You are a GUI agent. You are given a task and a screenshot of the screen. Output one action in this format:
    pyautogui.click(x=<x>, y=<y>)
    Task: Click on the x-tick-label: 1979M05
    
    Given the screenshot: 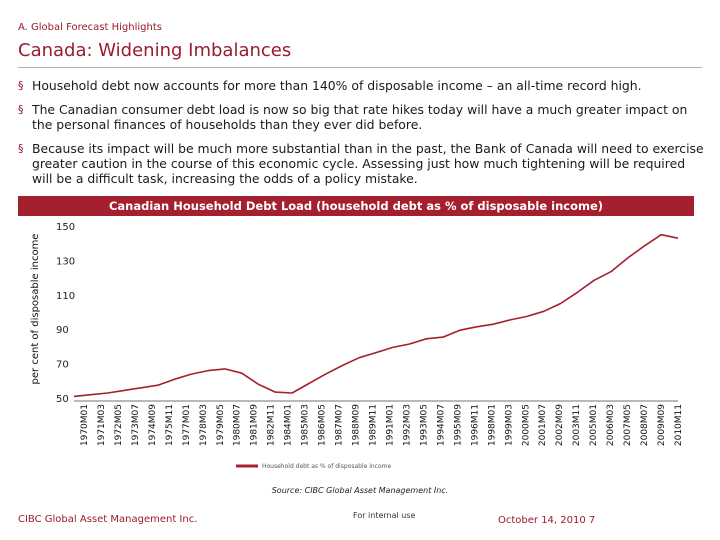 What is the action you would take?
    pyautogui.click(x=221, y=425)
    